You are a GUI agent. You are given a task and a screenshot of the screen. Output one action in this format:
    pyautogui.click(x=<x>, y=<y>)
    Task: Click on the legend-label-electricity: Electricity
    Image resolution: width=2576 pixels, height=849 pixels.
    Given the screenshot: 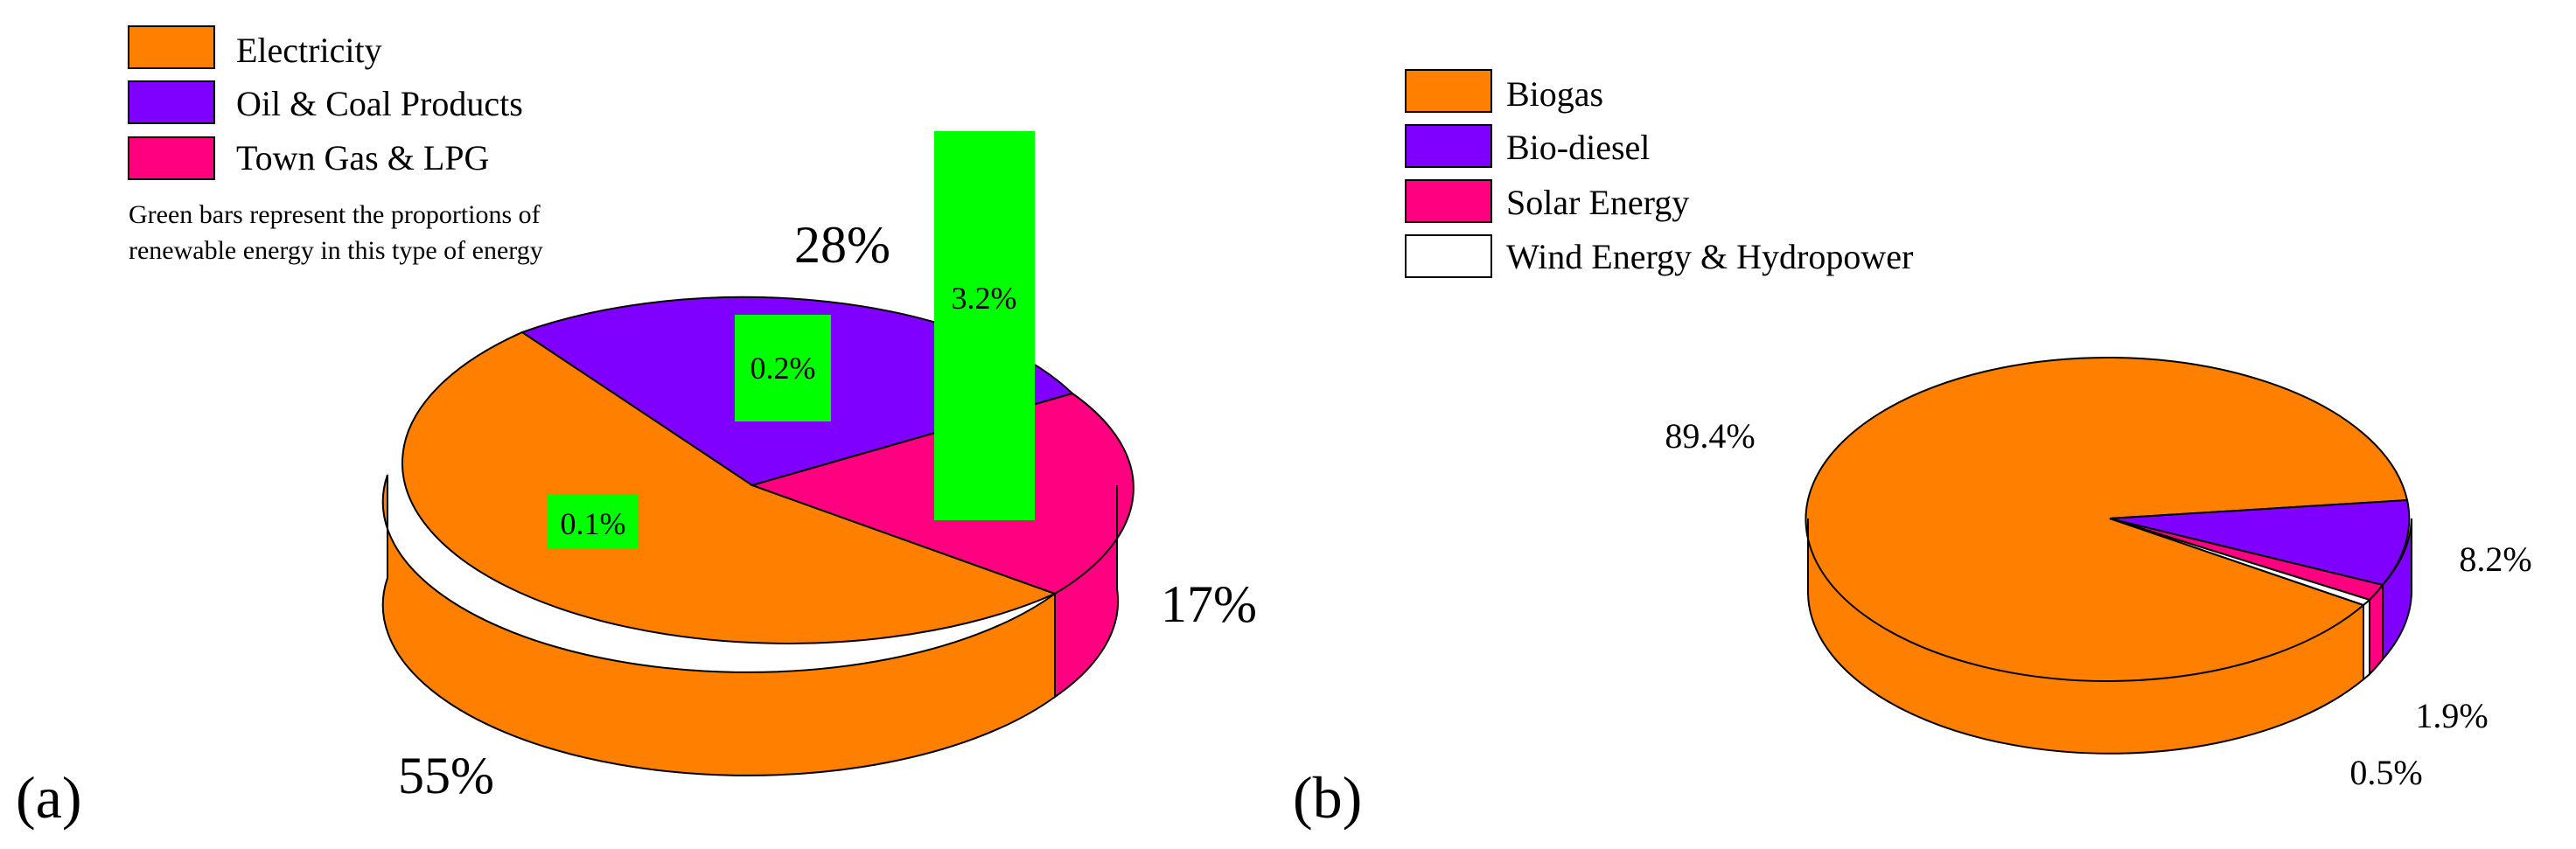 What is the action you would take?
    pyautogui.click(x=309, y=50)
    